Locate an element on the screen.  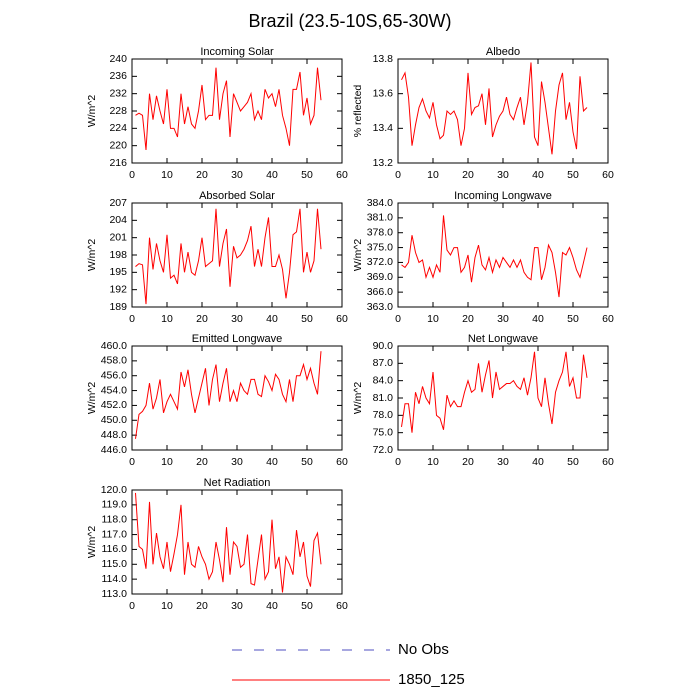
y-tick-label: 13.6 is located at coordinates (383, 93).